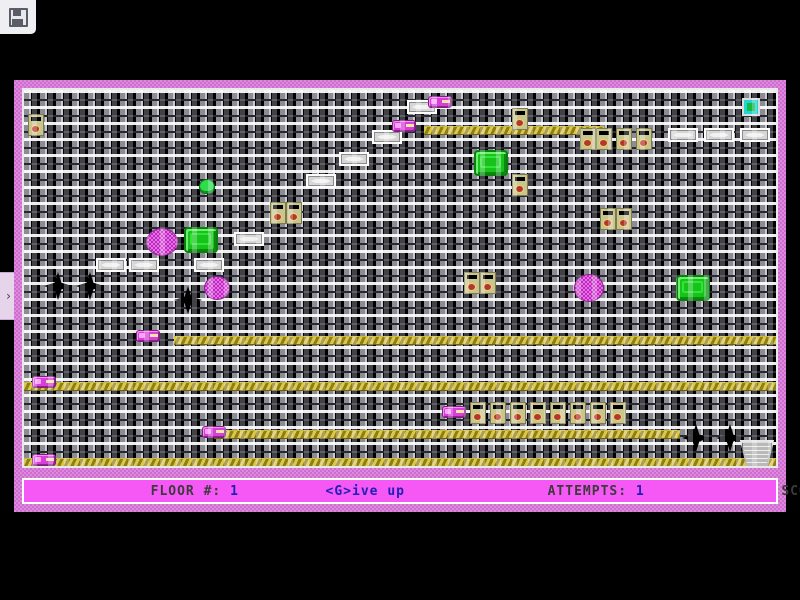  I want to click on floor-value: 1, so click(234, 491).